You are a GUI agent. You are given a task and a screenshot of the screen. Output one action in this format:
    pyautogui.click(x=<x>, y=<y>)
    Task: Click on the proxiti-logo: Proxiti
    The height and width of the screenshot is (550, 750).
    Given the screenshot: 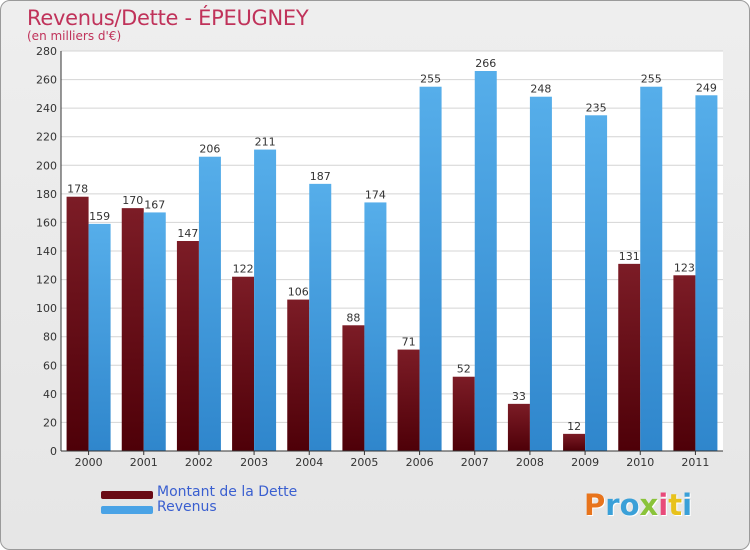 What is the action you would take?
    pyautogui.click(x=638, y=505)
    